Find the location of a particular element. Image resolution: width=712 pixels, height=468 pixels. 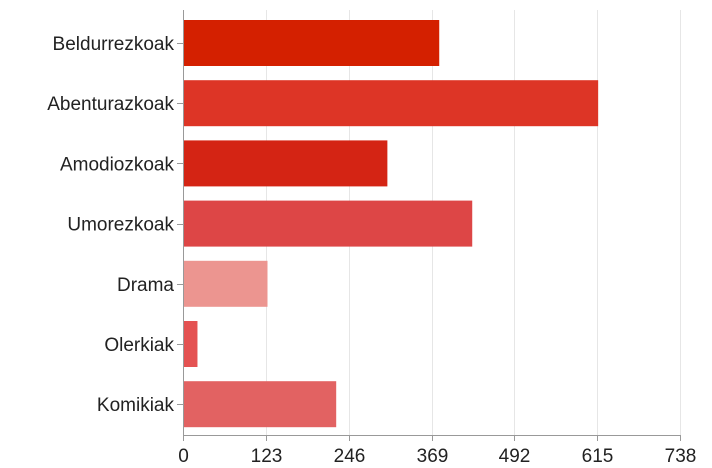

bar-beldurrezkoak is located at coordinates (312, 43).